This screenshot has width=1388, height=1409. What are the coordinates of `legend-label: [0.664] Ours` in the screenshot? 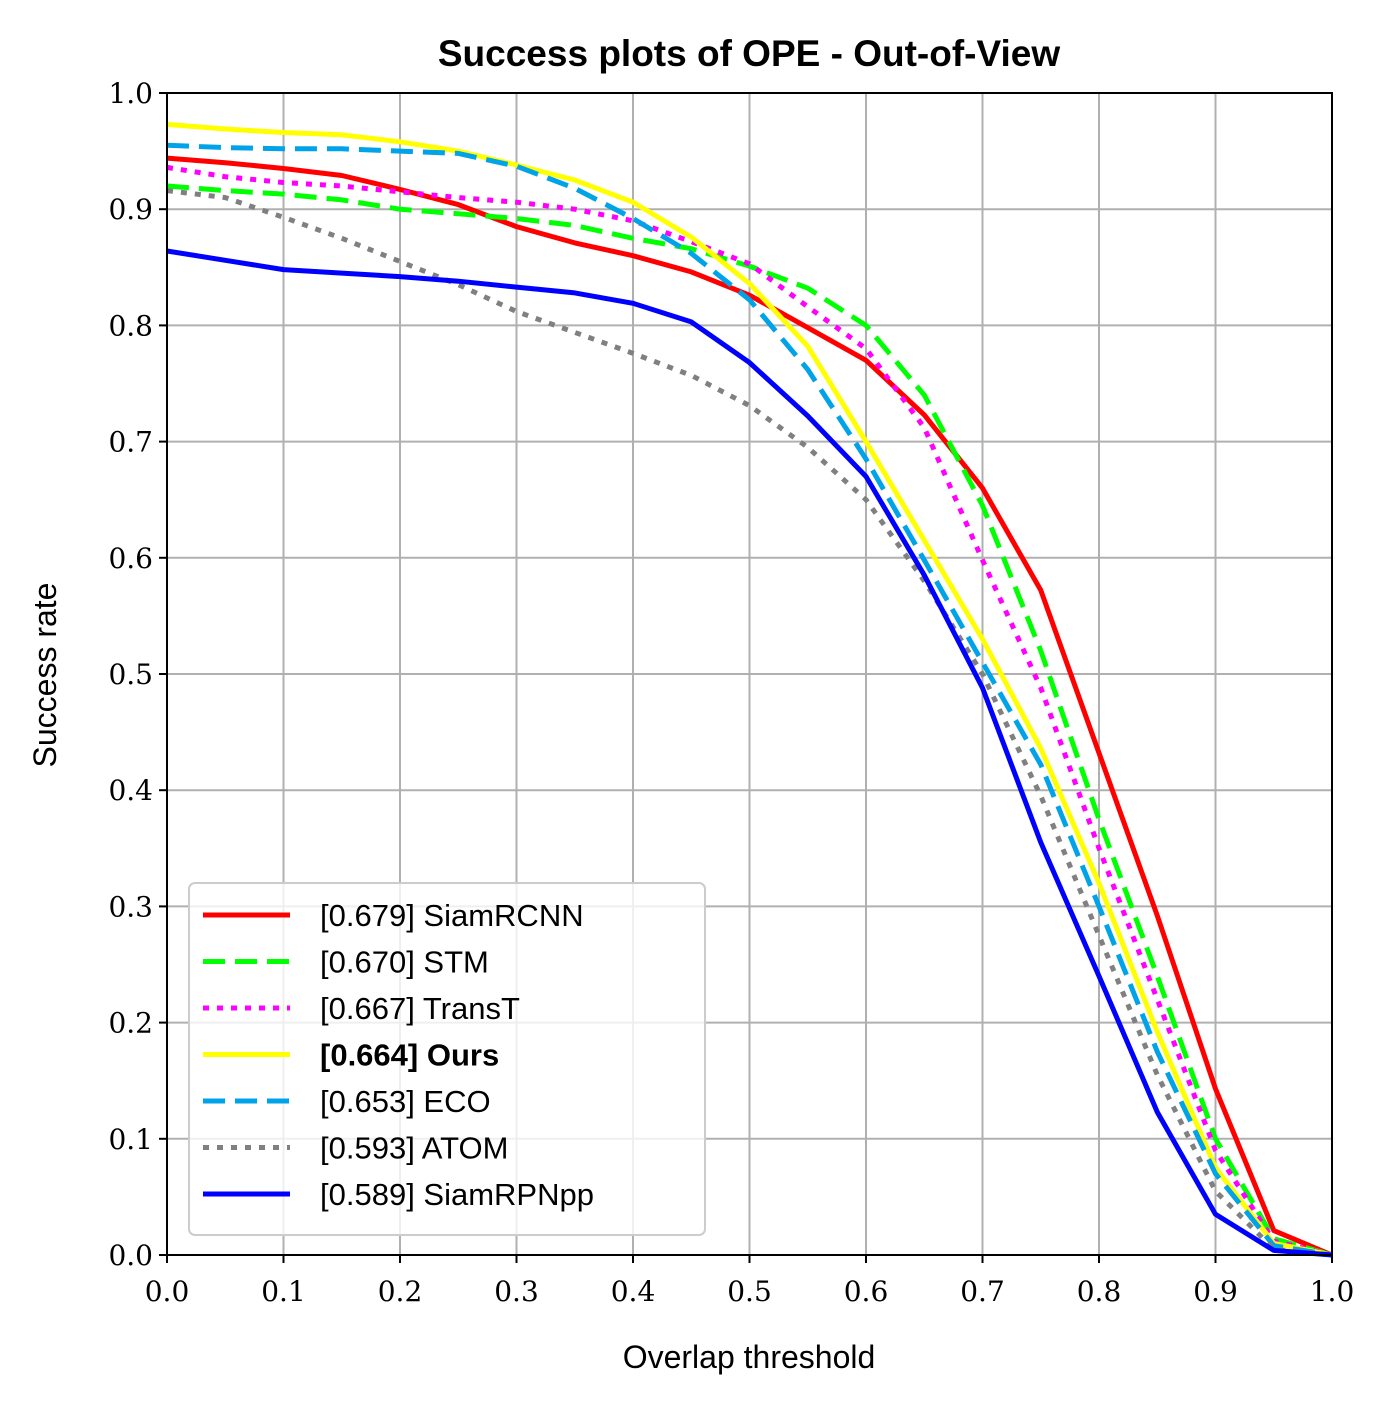 It's located at (409, 1055).